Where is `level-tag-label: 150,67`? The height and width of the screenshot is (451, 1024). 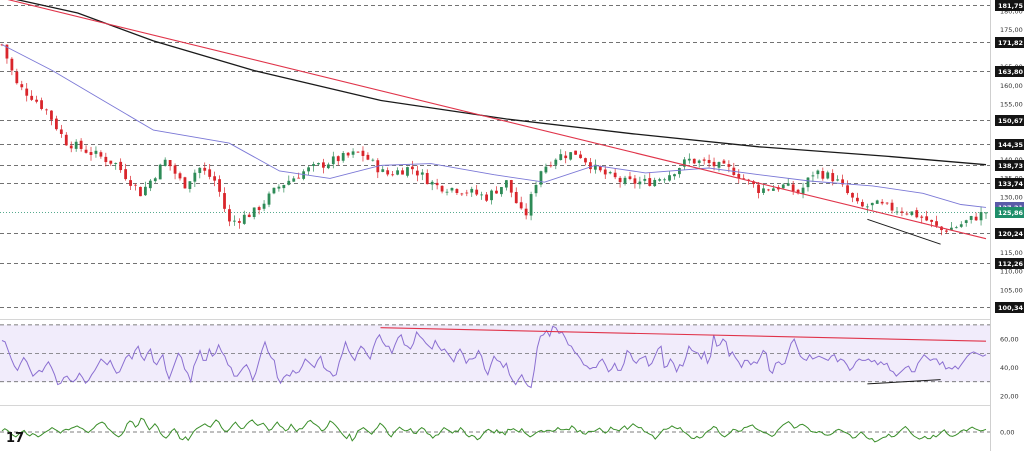
level-tag-label: 150,67 is located at coordinates (1010, 121).